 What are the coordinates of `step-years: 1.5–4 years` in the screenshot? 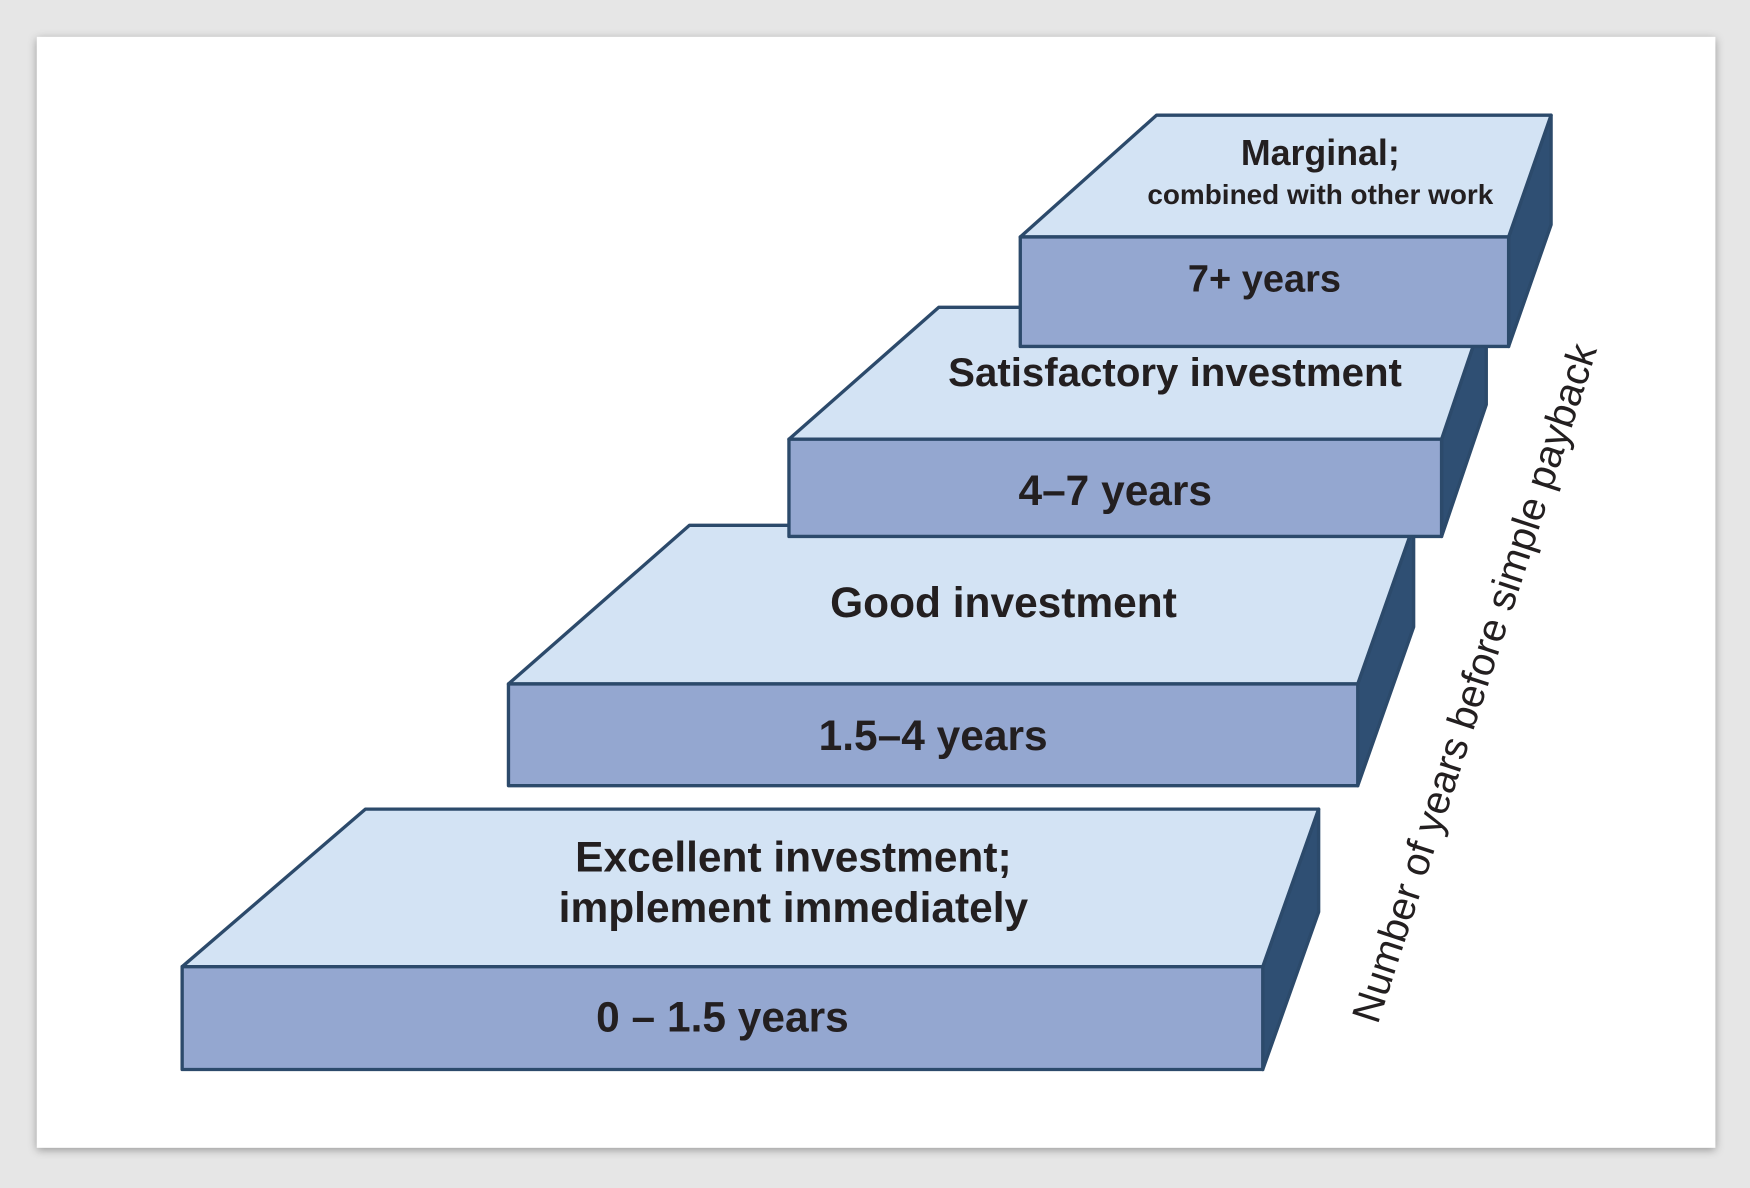 It's located at (933, 735).